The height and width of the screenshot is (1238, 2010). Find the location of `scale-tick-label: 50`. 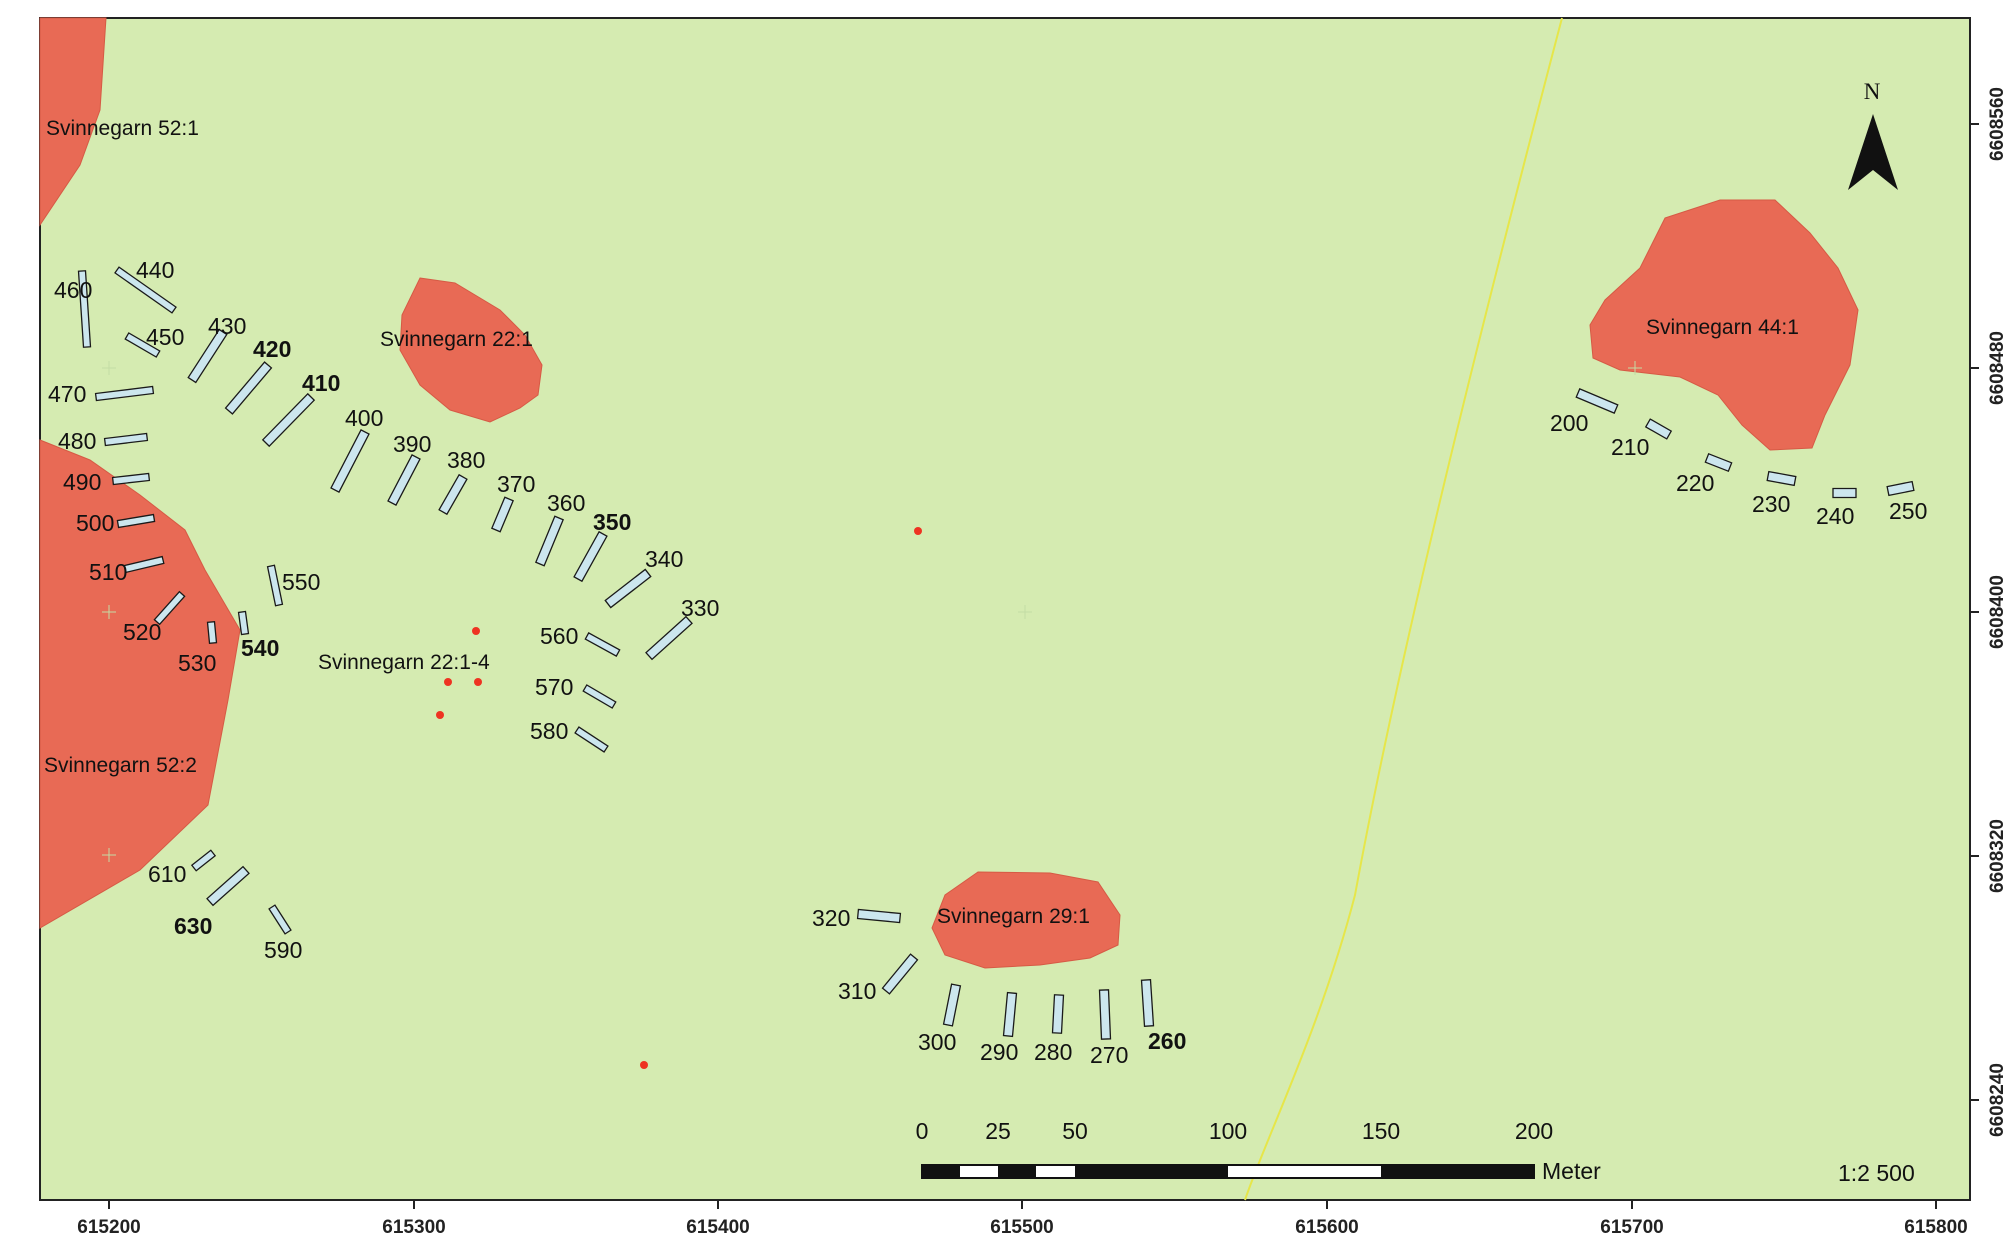

scale-tick-label: 50 is located at coordinates (1075, 1131).